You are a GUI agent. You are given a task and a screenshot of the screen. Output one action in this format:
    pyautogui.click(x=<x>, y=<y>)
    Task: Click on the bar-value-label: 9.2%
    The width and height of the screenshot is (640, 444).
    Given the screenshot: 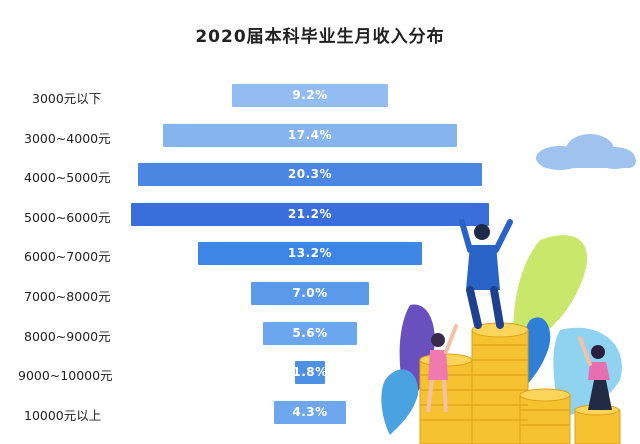 What is the action you would take?
    pyautogui.click(x=310, y=95)
    